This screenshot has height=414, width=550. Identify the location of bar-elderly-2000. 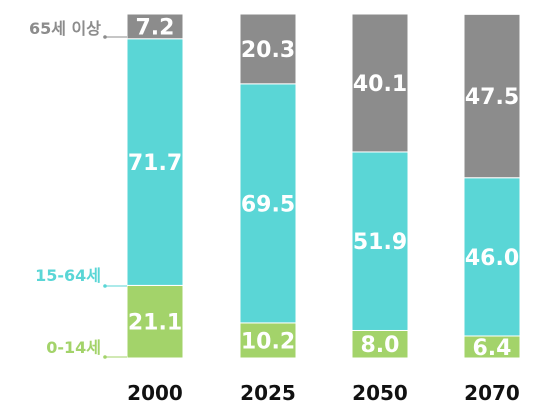
(155, 26).